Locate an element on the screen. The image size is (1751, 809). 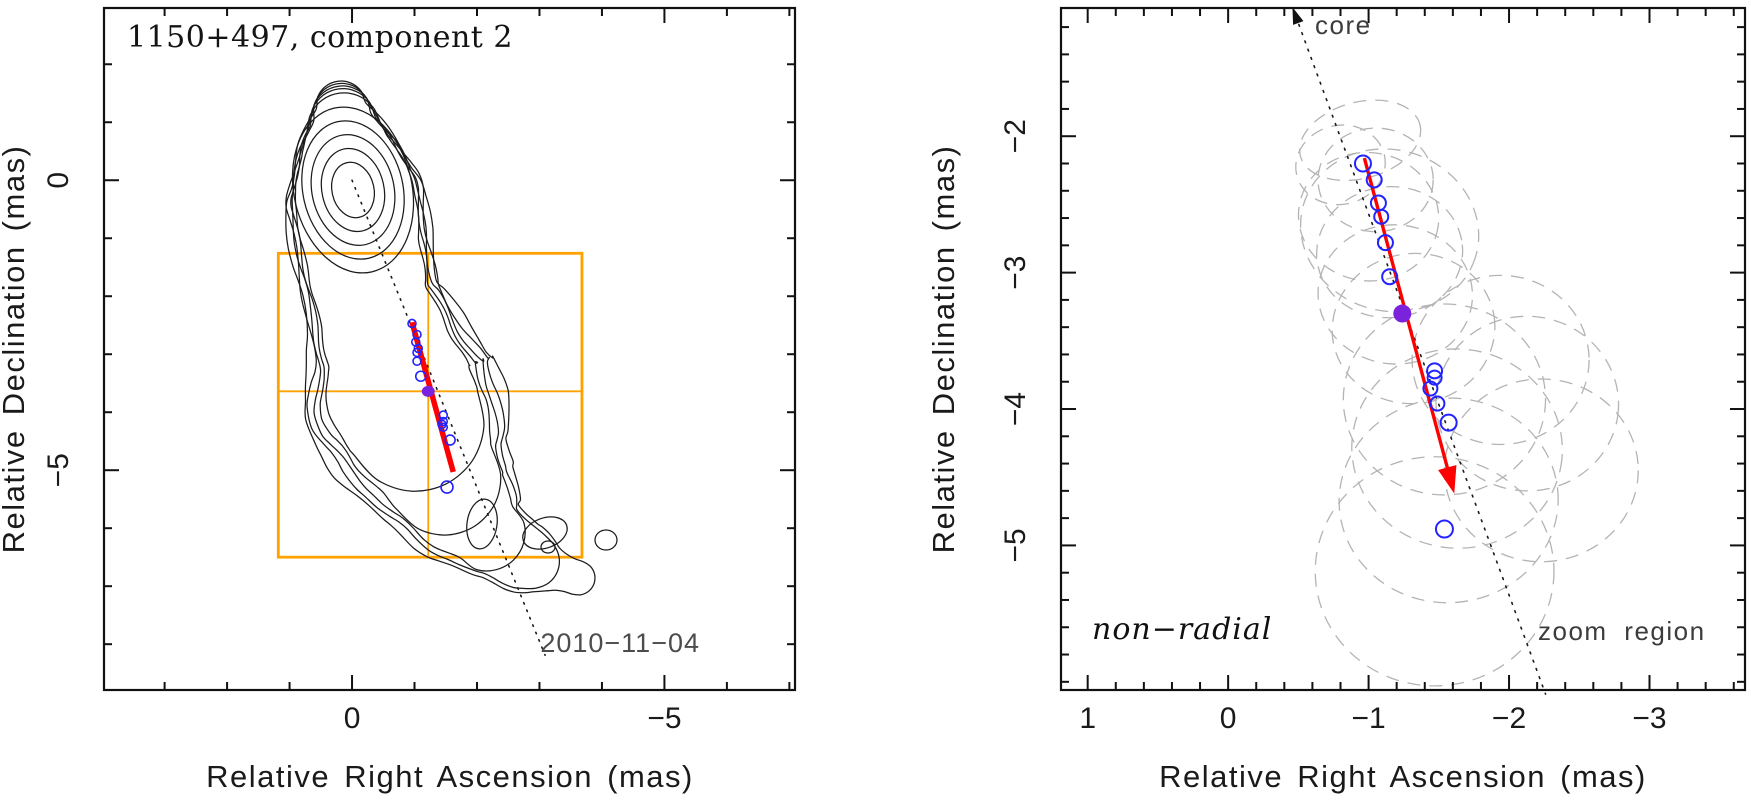
left-y-axis-title: Relative Declination (mas) is located at coordinates (15, 349).